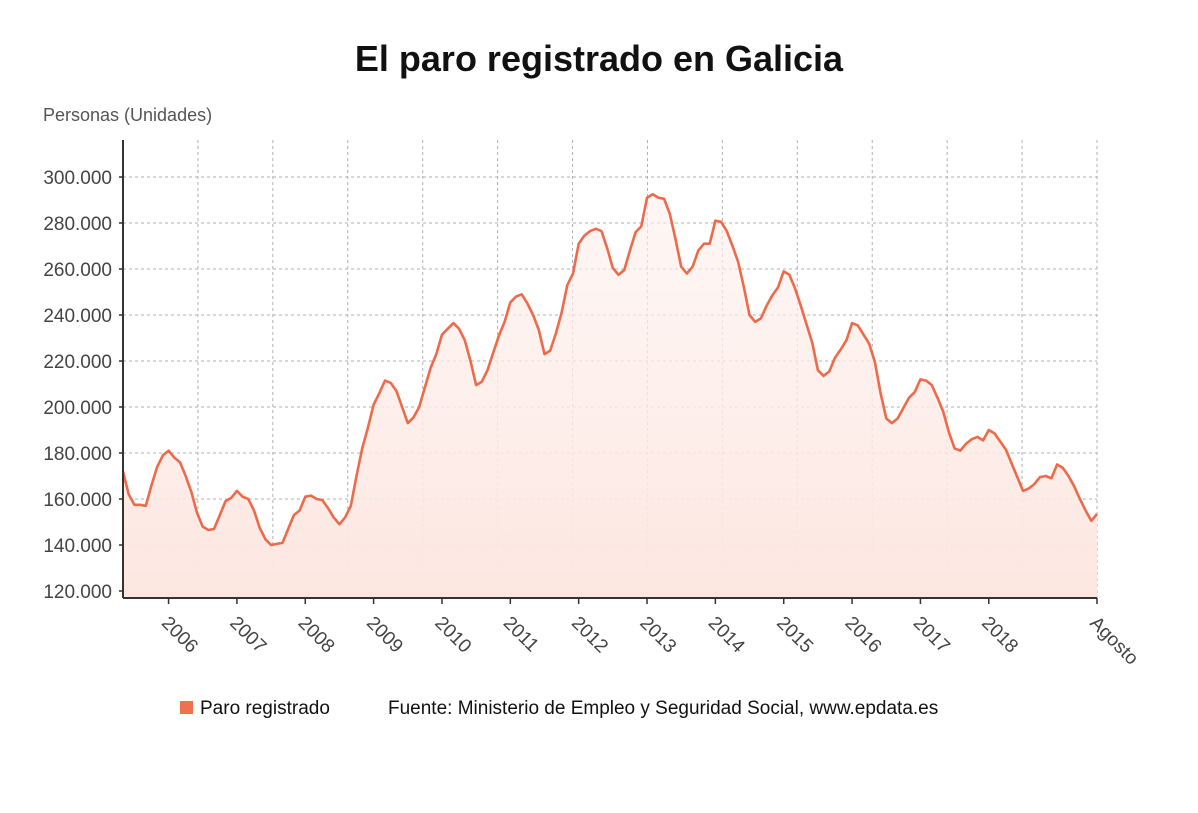 Image resolution: width=1198 pixels, height=813 pixels. I want to click on y-tick-label: 220.000, so click(77, 362).